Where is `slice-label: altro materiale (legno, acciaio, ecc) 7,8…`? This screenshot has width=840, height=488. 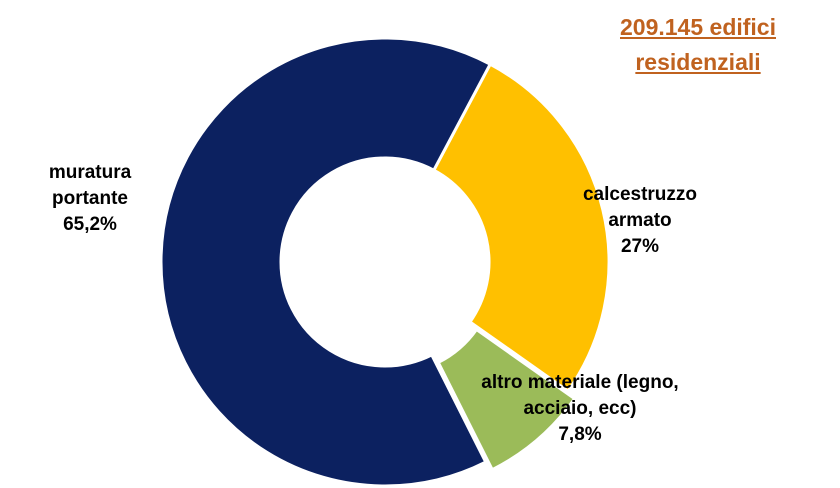
slice-label: altro materiale (legno, acciaio, ecc) 7,8… is located at coordinates (580, 409).